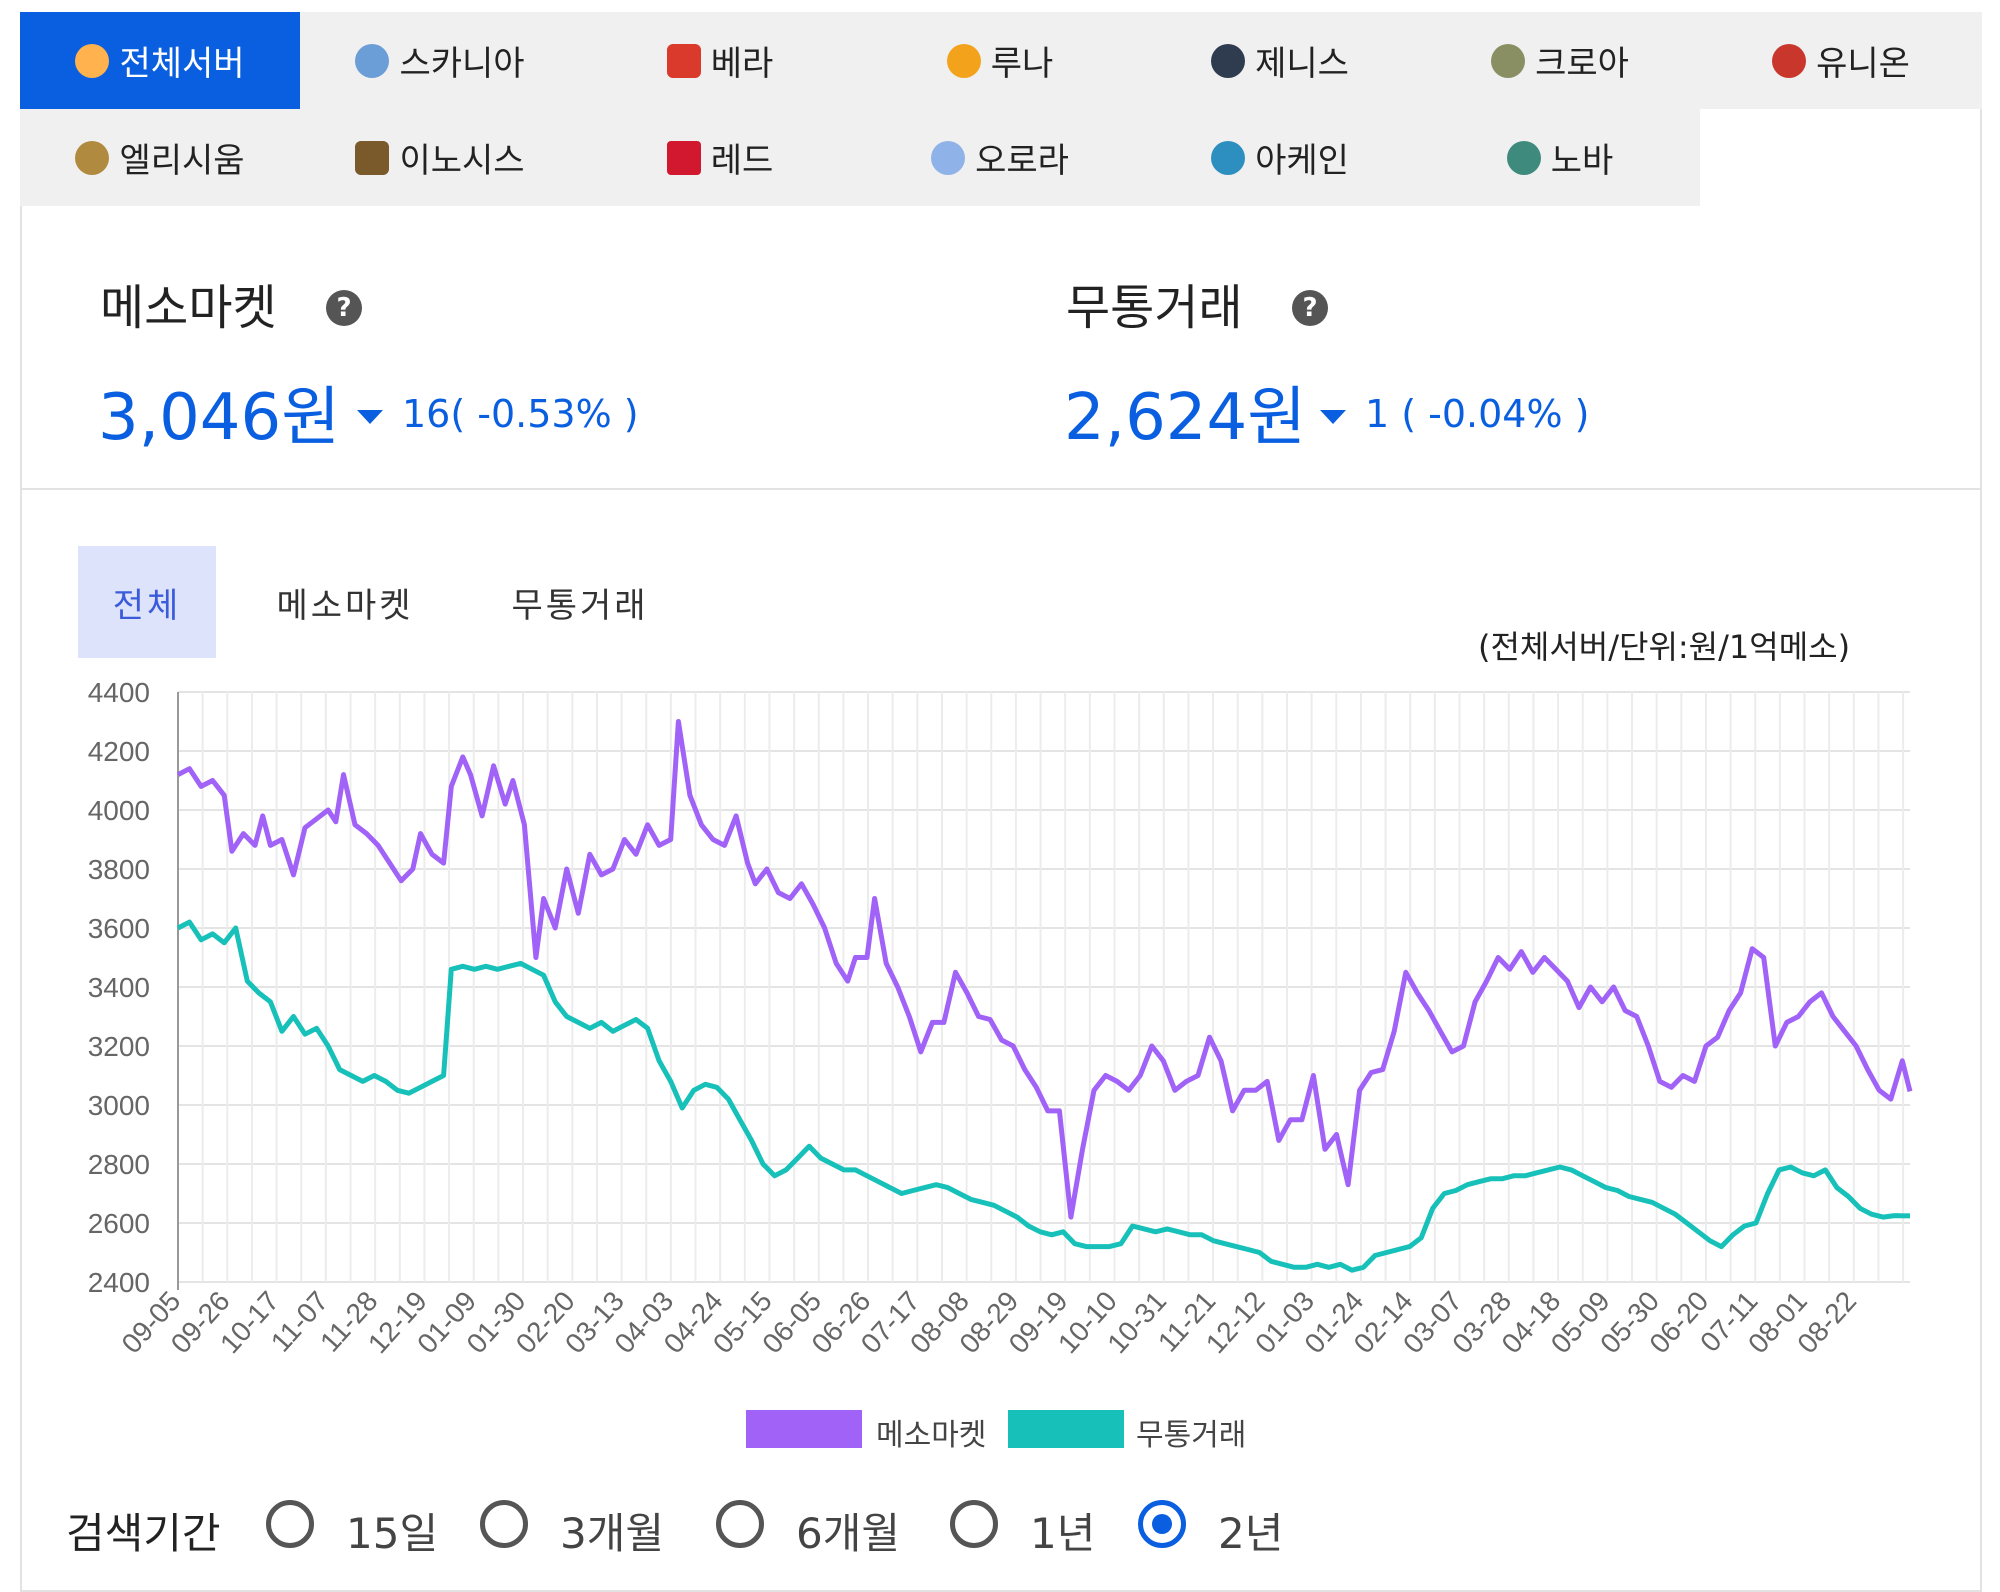  I want to click on radio-15days, so click(290, 1524).